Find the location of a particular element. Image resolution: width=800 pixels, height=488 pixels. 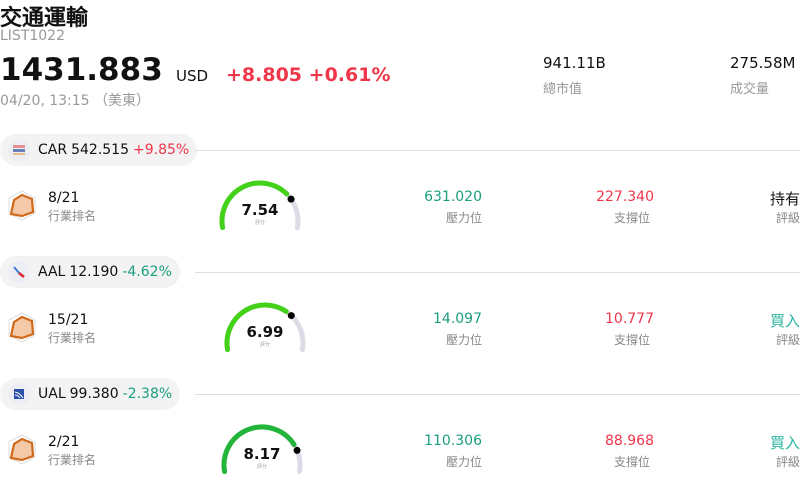

market-cap-value: 941.11B is located at coordinates (574, 63).